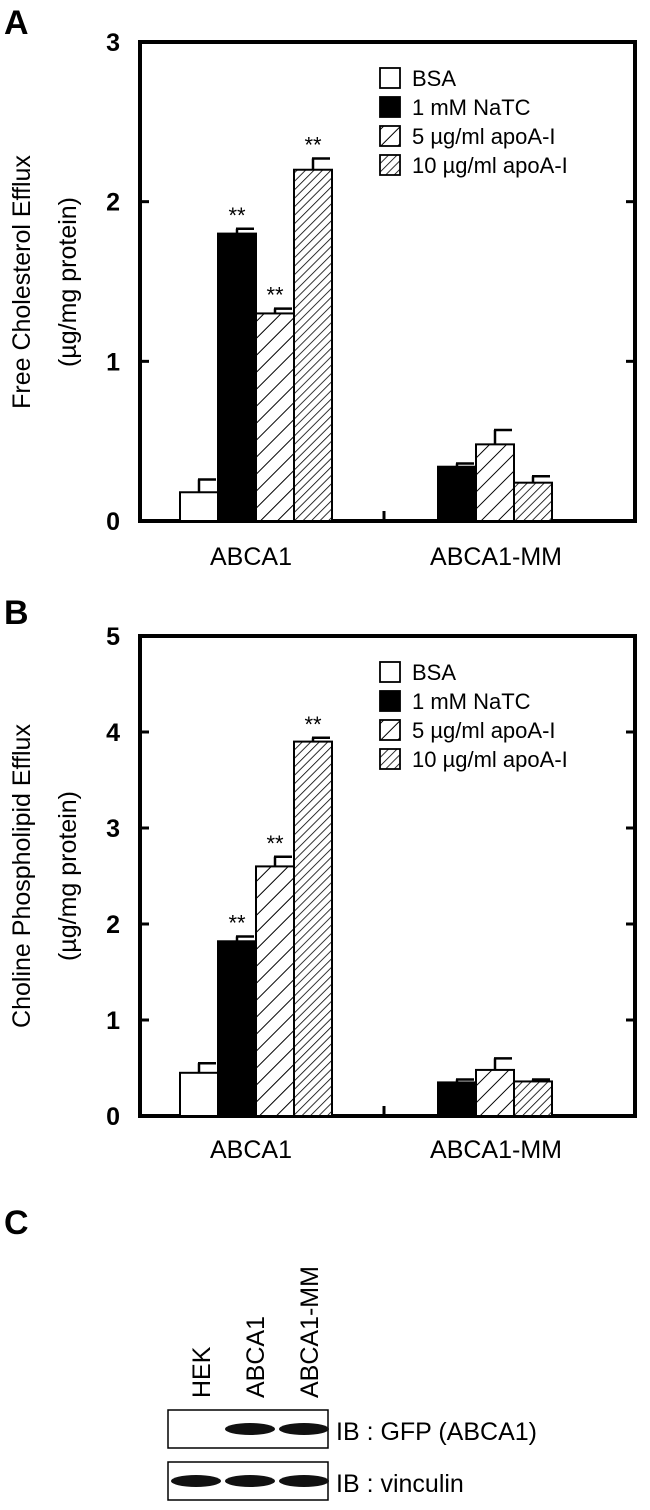 The image size is (650, 1510). Describe the element at coordinates (202, 1372) in the screenshot. I see `blot-lane-label-hek: HEK` at that location.